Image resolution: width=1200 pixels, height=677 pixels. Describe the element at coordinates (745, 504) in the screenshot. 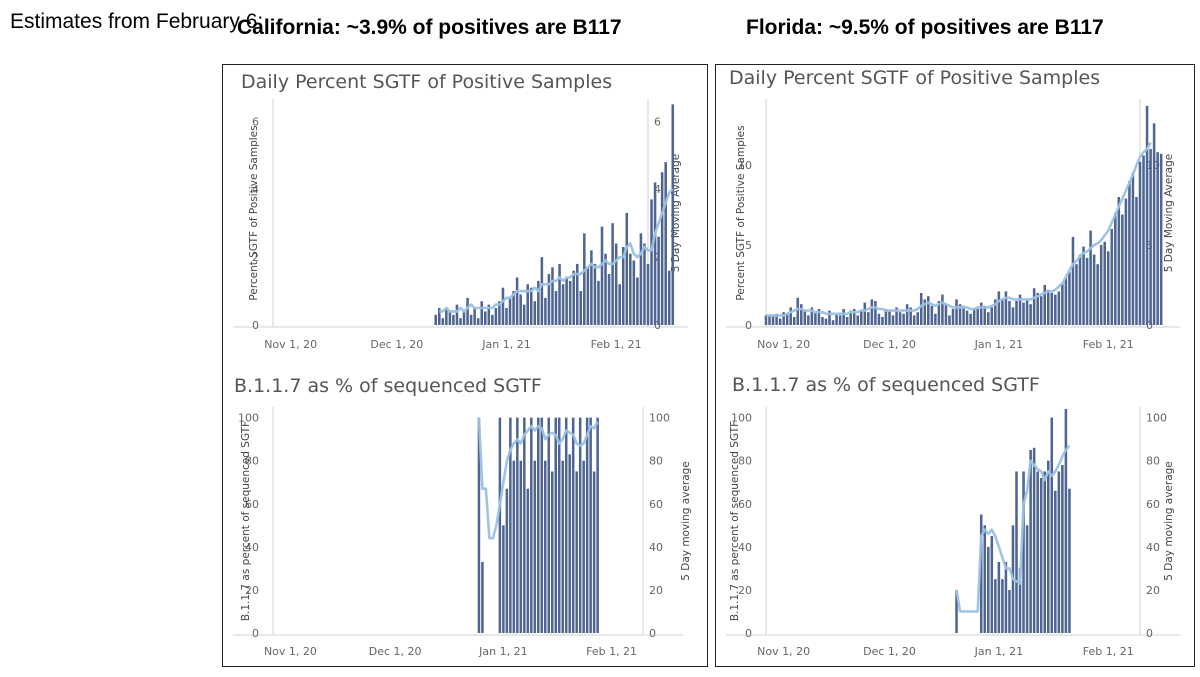

I see `fl_b117-ytick-left: 60` at that location.